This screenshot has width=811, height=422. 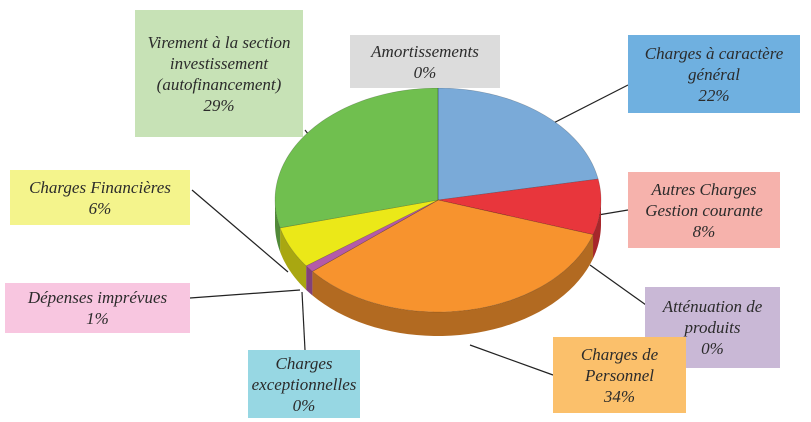 I want to click on slice-label: Charges de Personnel 34%, so click(x=619, y=375).